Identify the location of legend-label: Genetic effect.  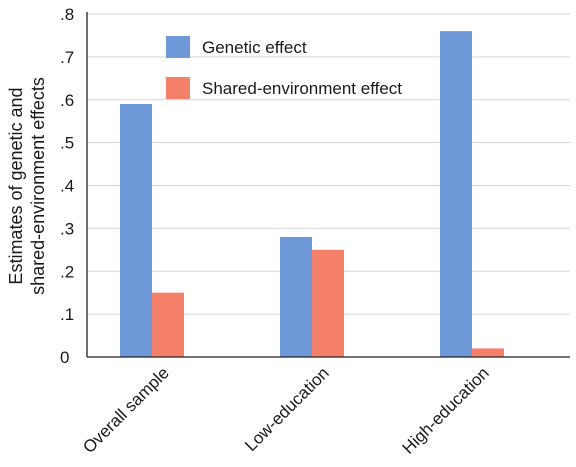
(254, 47).